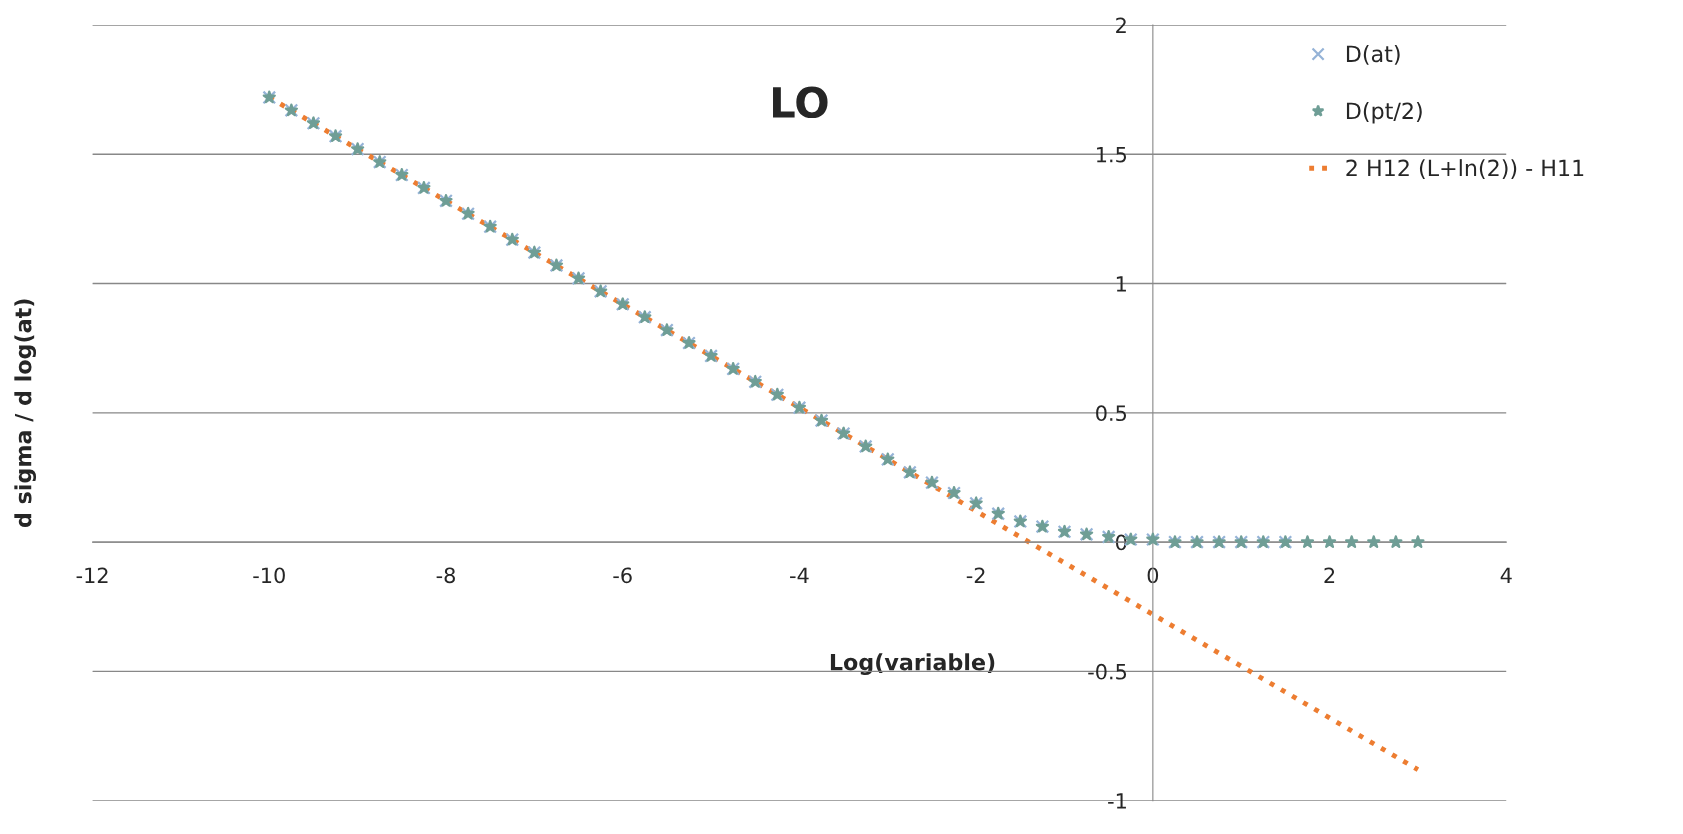 Image resolution: width=1683 pixels, height=834 pixels. I want to click on y-tick-label: 1.5, so click(1112, 155).